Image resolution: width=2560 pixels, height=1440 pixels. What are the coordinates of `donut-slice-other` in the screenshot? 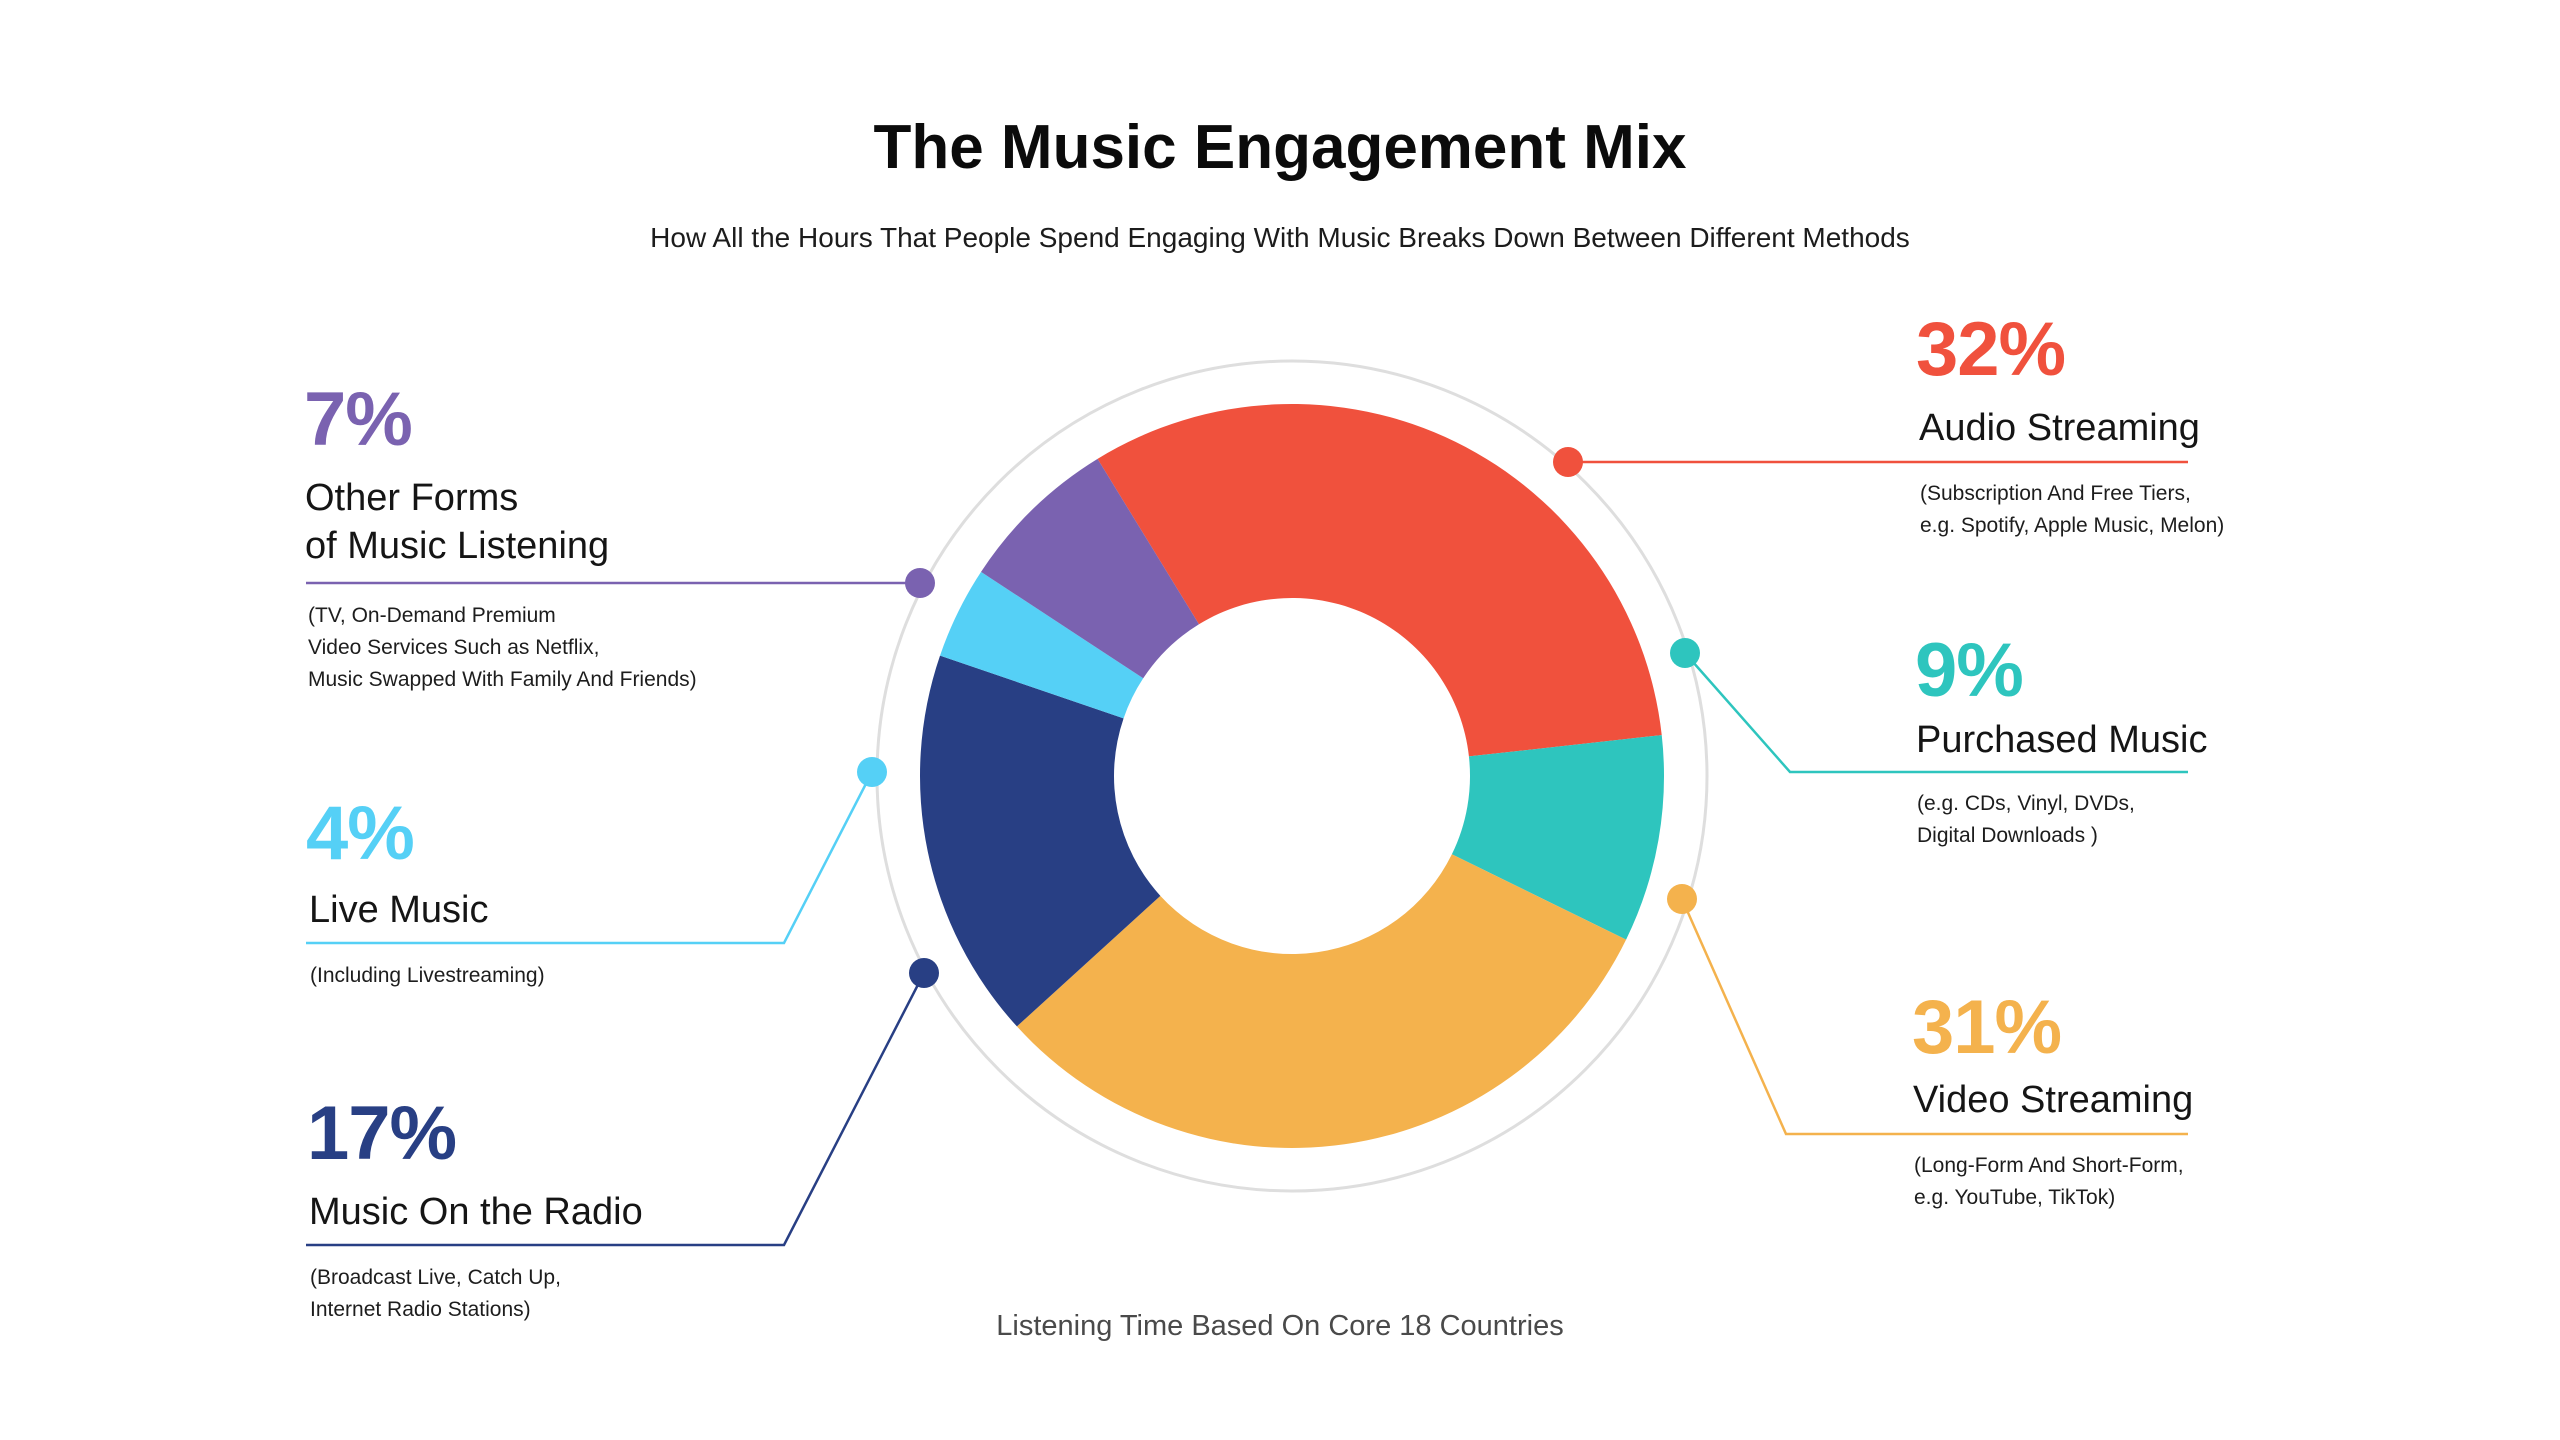 It's located at (1090, 568).